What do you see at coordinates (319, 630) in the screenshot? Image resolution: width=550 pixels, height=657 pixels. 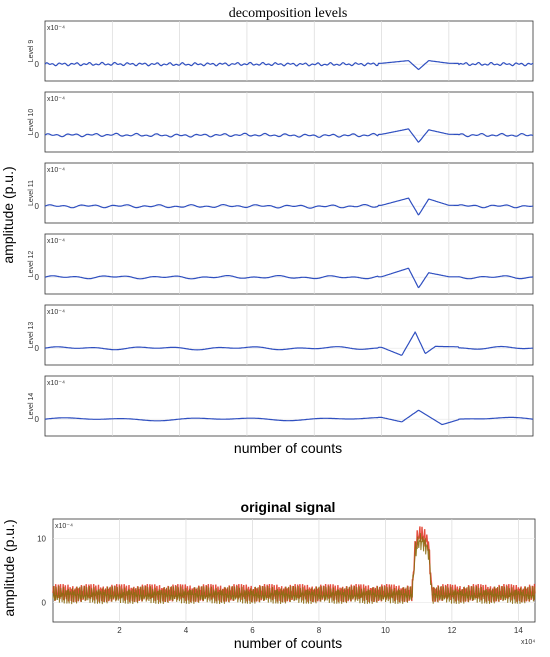 I see `x-tick-label: 8` at bounding box center [319, 630].